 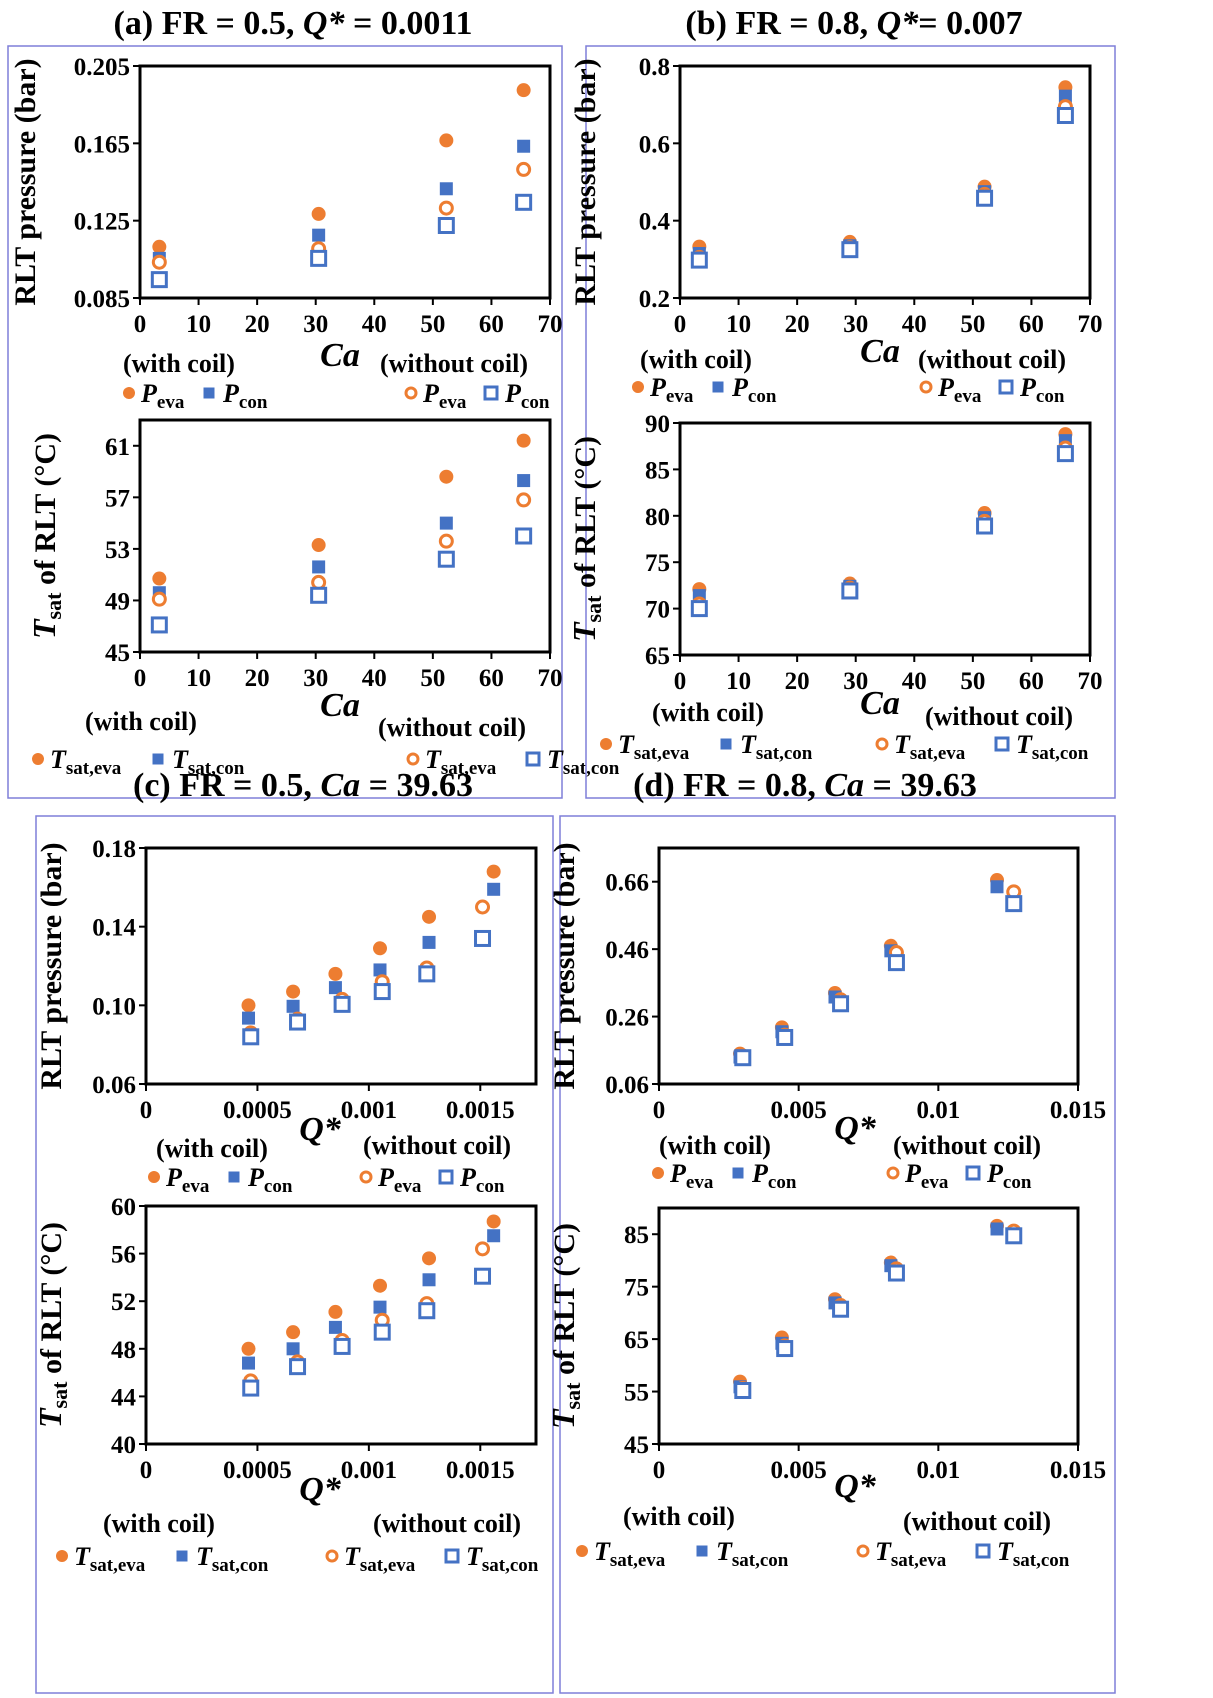 What do you see at coordinates (636, 1445) in the screenshot?
I see `y-tick-label: 45` at bounding box center [636, 1445].